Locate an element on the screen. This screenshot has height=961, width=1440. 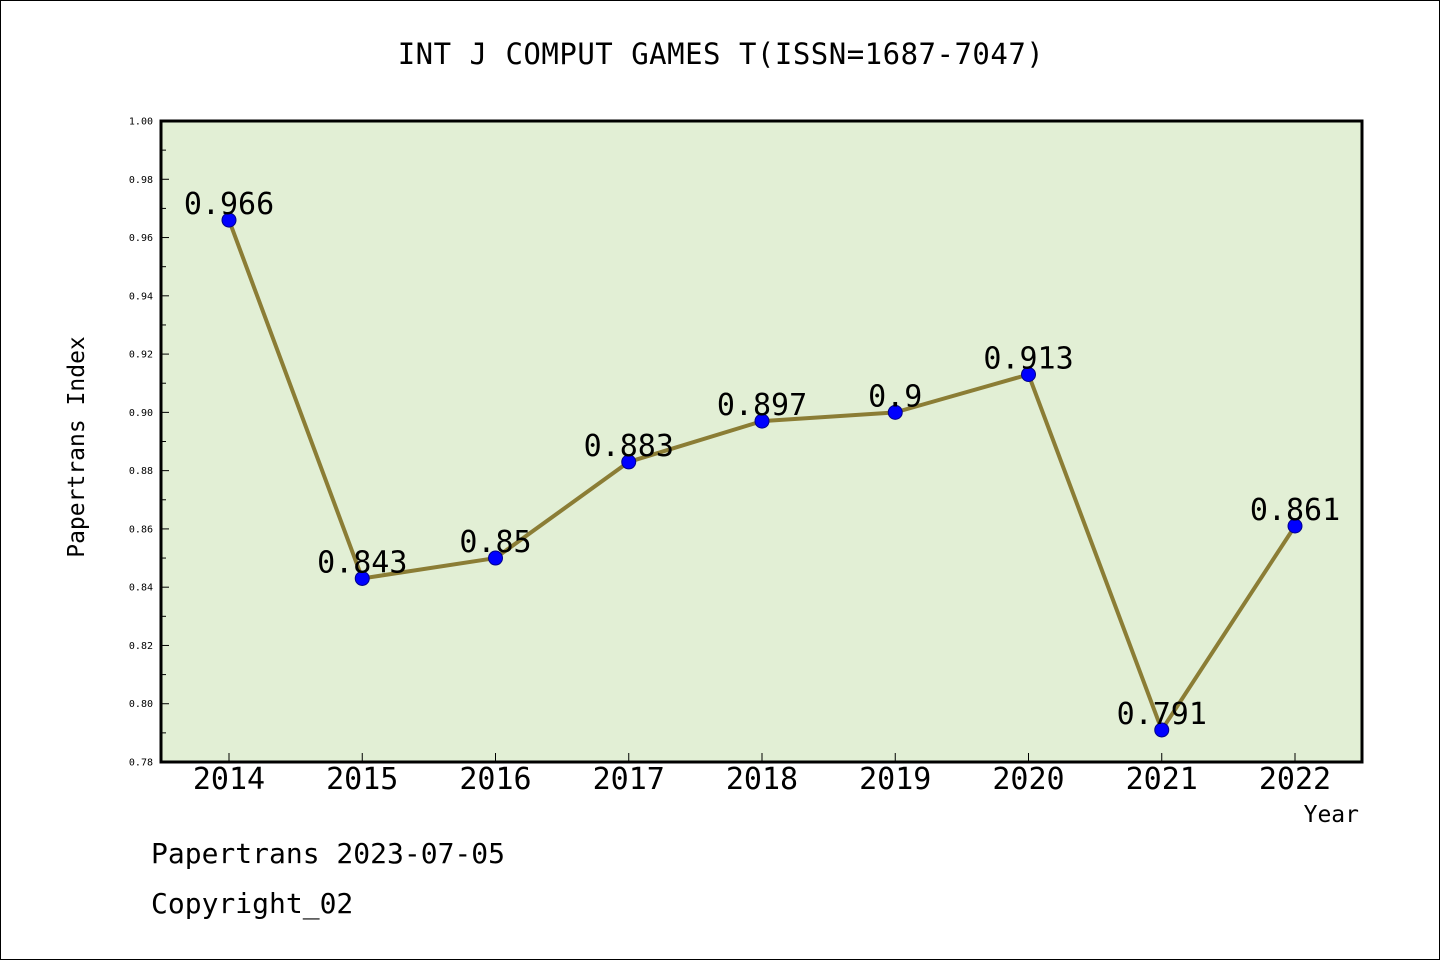
footer-copyright: Copyright_02 is located at coordinates (252, 903).